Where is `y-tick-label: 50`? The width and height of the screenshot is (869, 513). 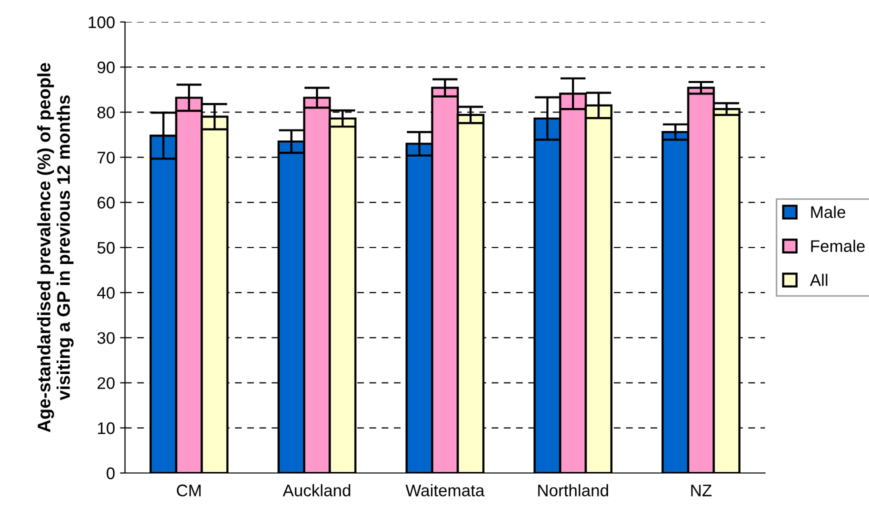
y-tick-label: 50 is located at coordinates (106, 248).